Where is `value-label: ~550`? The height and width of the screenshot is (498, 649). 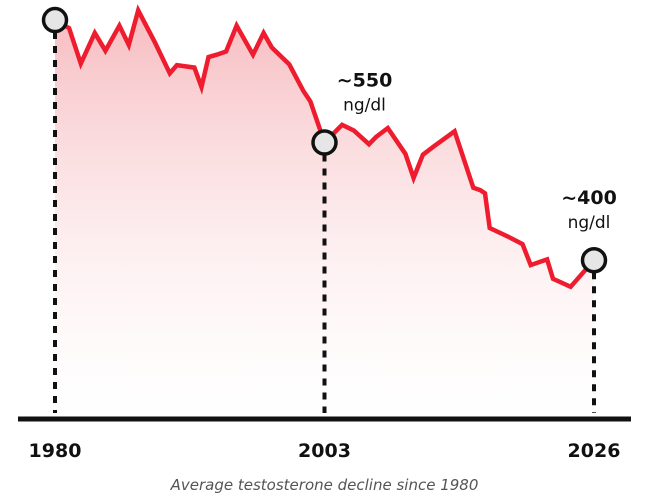
value-label: ~550 is located at coordinates (365, 81).